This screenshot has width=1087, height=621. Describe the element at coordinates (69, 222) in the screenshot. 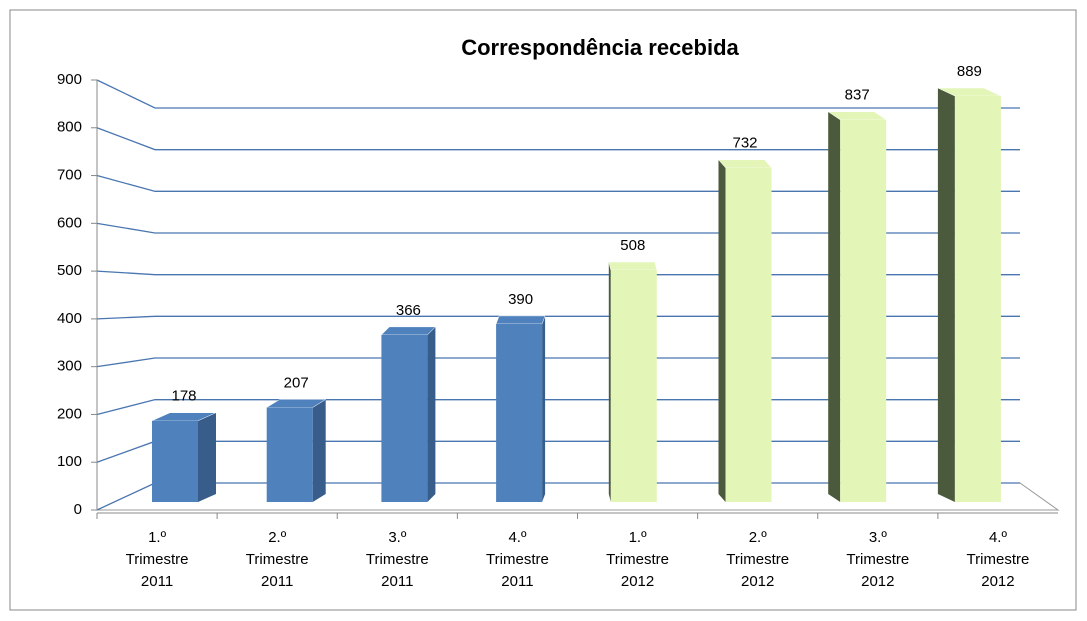

I see `y-tick-label: 600` at that location.